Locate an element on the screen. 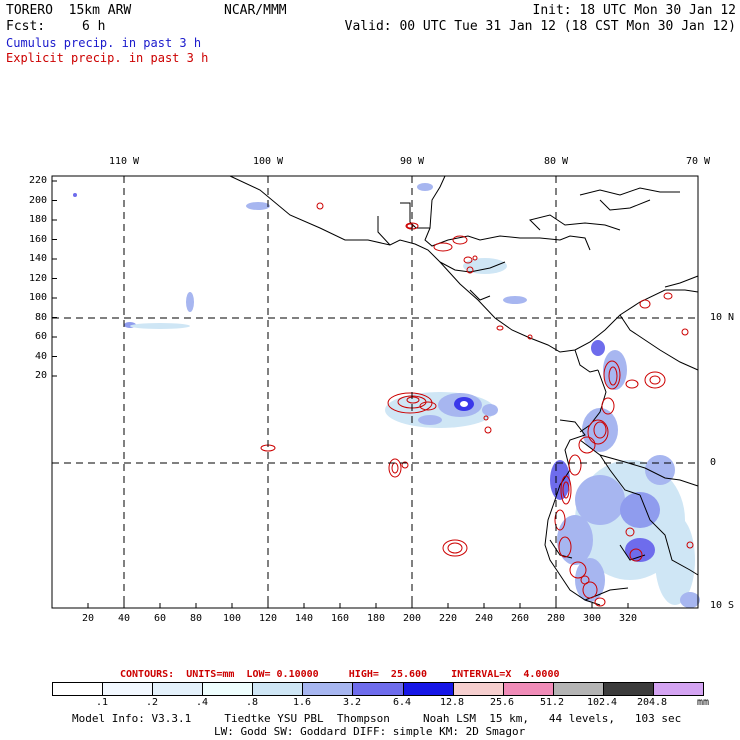 The height and width of the screenshot is (740, 740). precip-colorbar is located at coordinates (378, 689).